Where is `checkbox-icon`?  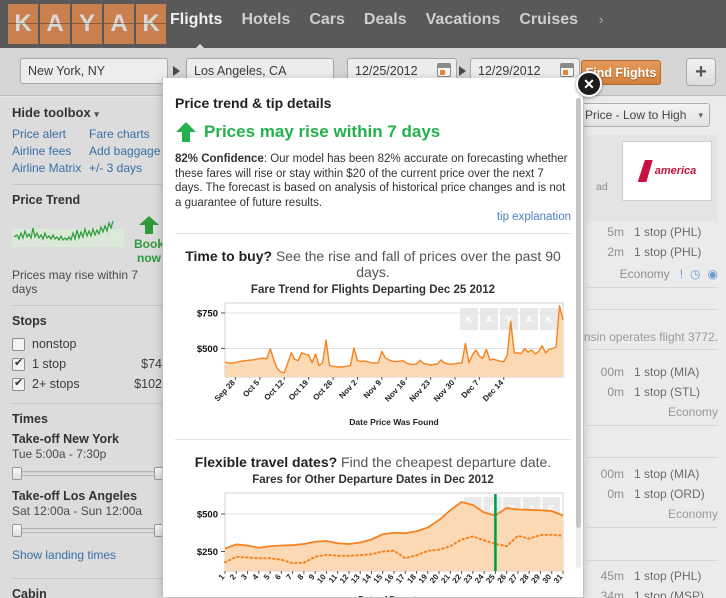
checkbox-icon is located at coordinates (18, 344).